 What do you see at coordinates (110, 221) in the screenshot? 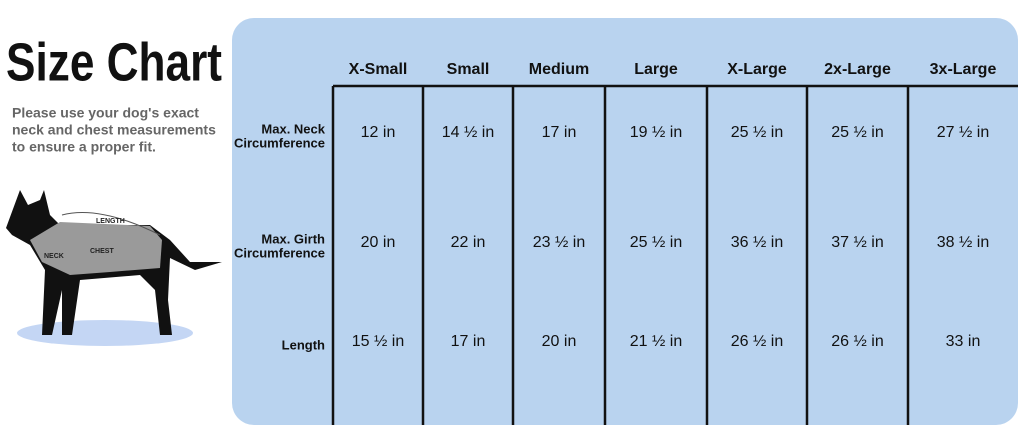
I see `illustration-label: LENGTH` at bounding box center [110, 221].